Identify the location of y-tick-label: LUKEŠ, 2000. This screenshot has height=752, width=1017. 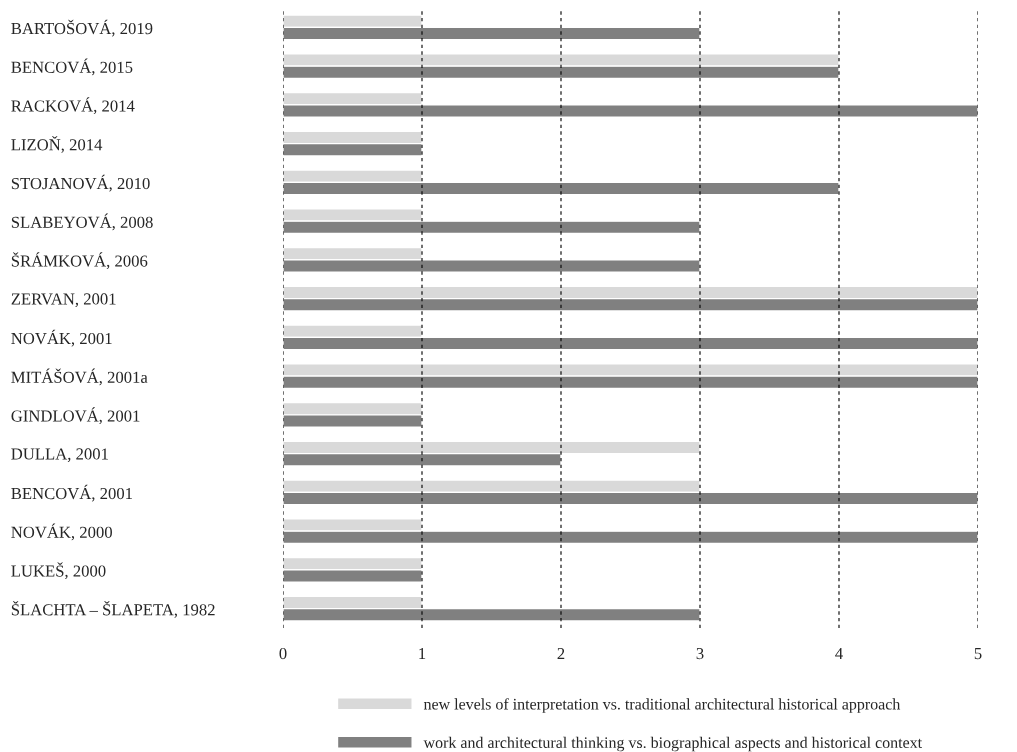
(58, 571).